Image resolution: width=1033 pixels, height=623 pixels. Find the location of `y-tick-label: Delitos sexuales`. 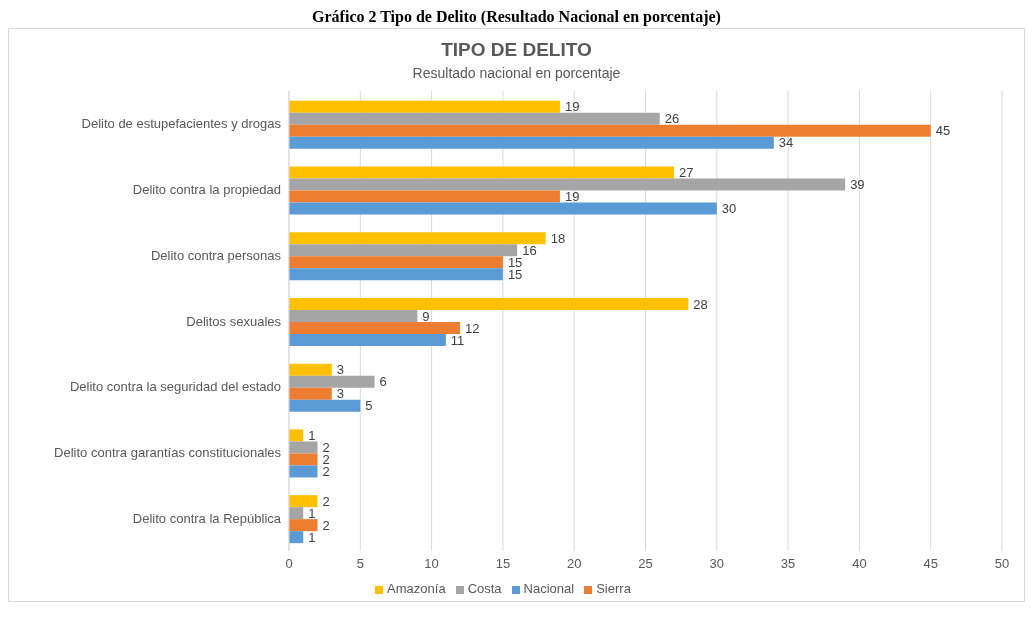

y-tick-label: Delitos sexuales is located at coordinates (234, 321).